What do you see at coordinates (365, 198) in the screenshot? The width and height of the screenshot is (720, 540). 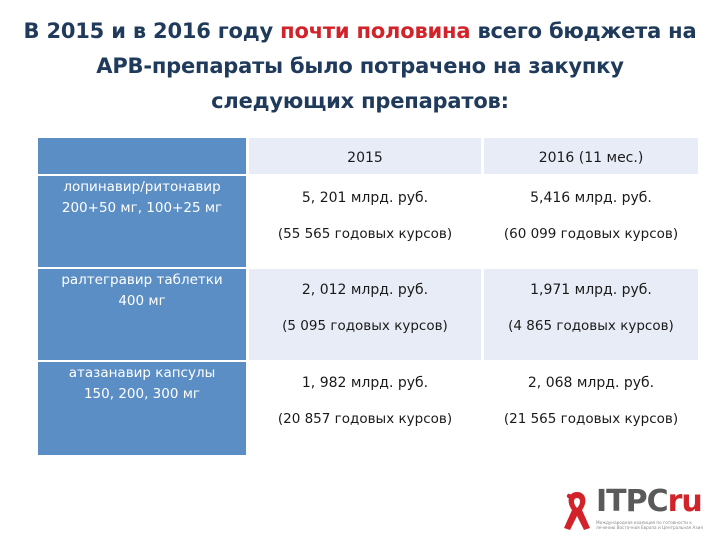 I see `amount-2015-row1: 5, 201 млрд. руб.` at bounding box center [365, 198].